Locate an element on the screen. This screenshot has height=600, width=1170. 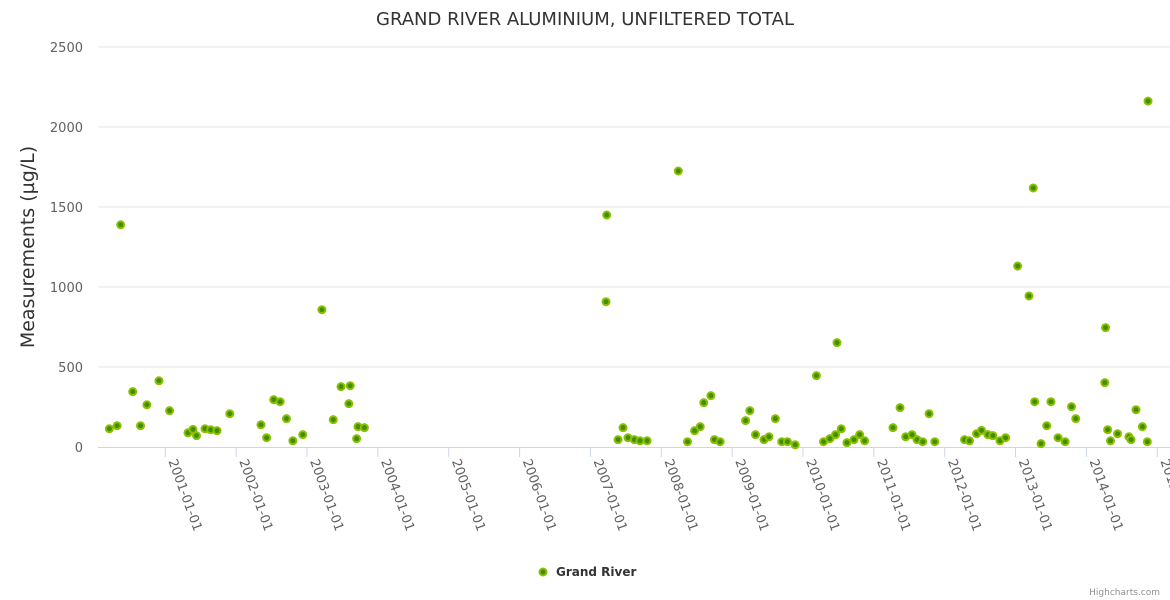
y-tick-label: 1500 is located at coordinates (66, 208).